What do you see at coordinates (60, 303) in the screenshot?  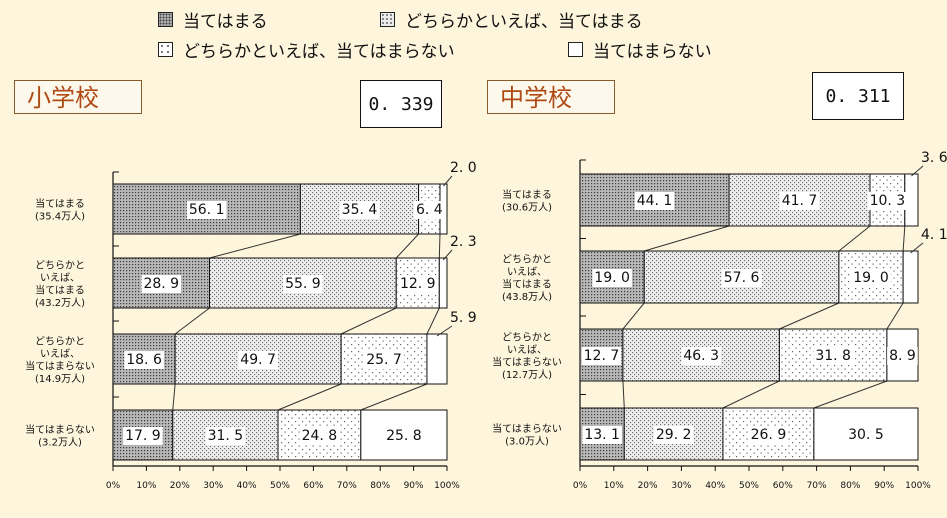 I see `category-label: (43.2万人)` at bounding box center [60, 303].